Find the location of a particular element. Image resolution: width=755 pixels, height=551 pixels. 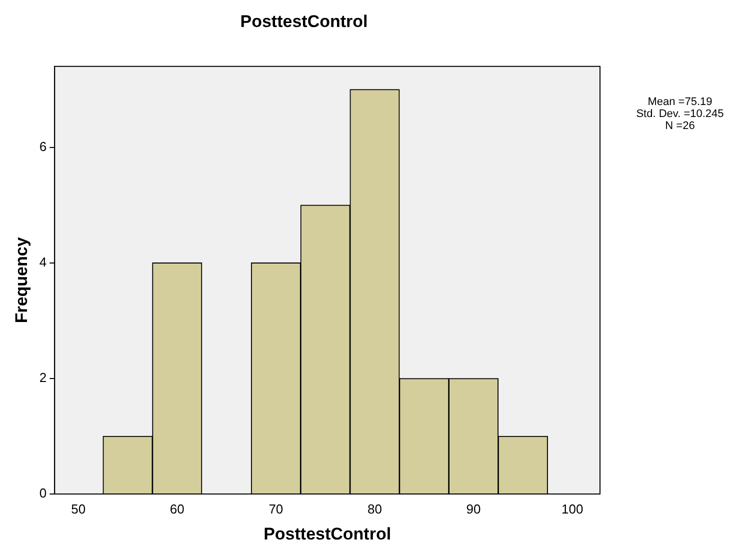

x-tick-label: 50 is located at coordinates (78, 508).